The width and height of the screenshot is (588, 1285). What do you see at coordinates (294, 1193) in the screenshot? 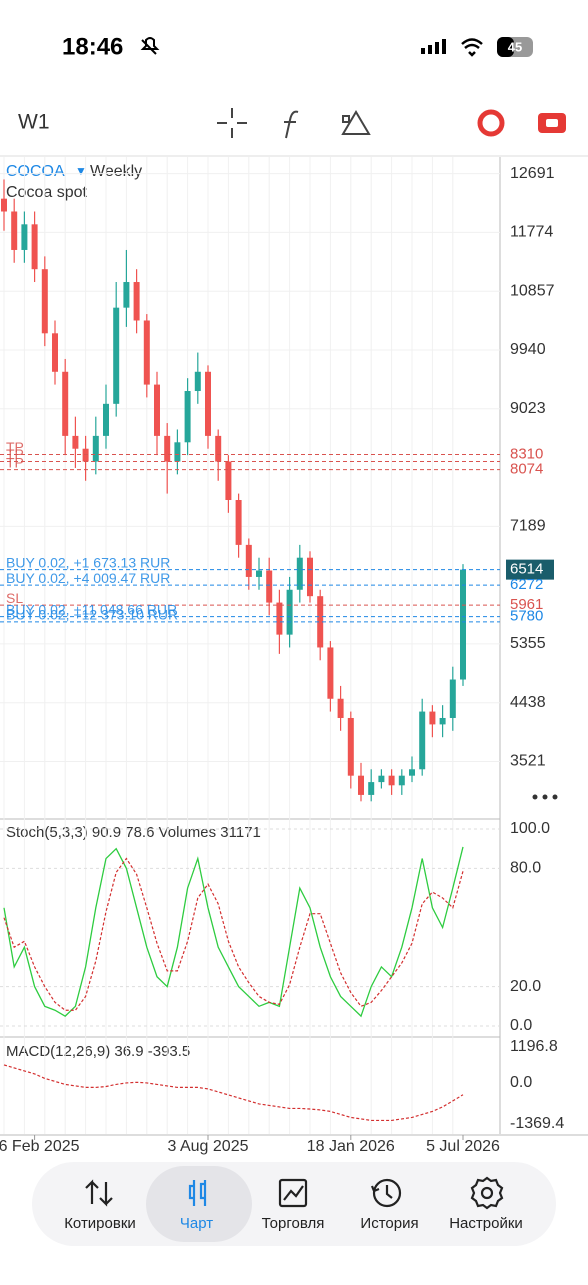
I see `nav-icons` at bounding box center [294, 1193].